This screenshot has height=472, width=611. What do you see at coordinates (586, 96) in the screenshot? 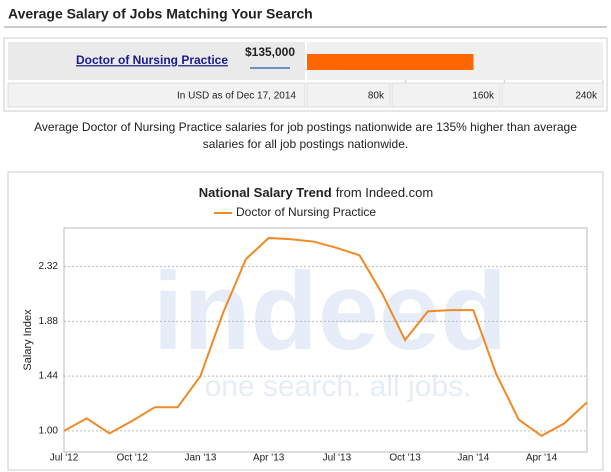
I see `x-tick-label: 240k` at bounding box center [586, 96].